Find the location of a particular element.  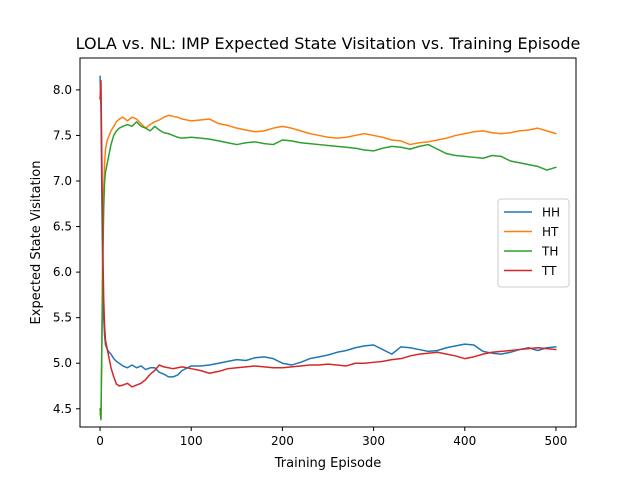

x-axis-label: Training Episode is located at coordinates (327, 463).